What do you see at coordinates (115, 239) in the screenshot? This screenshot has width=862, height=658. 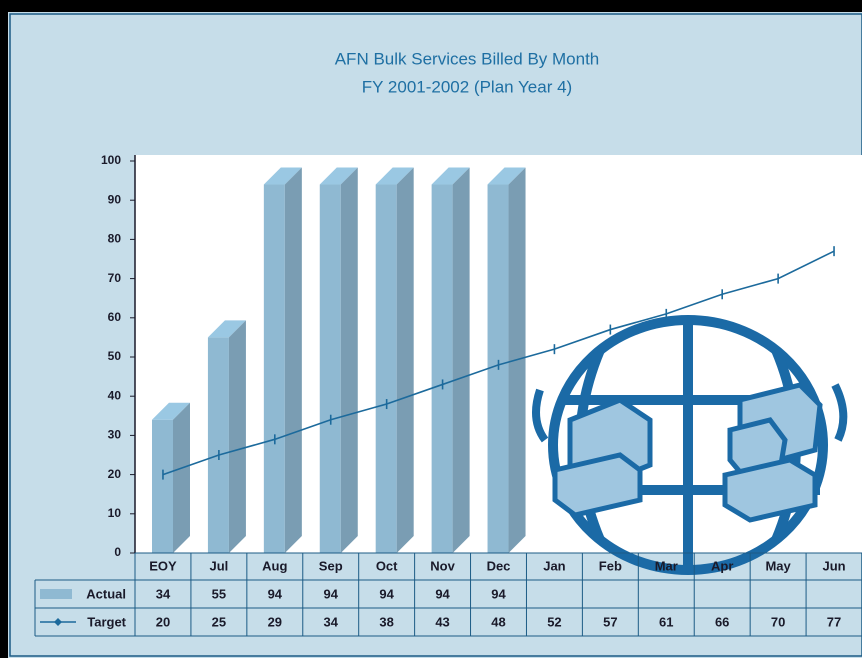 I see `y-tick-label: 80` at bounding box center [115, 239].